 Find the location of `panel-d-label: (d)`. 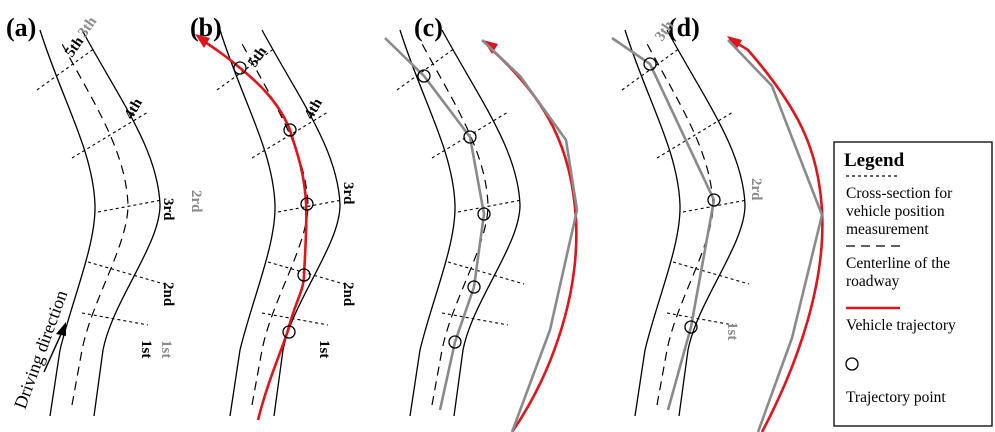

panel-d-label: (d) is located at coordinates (684, 27).